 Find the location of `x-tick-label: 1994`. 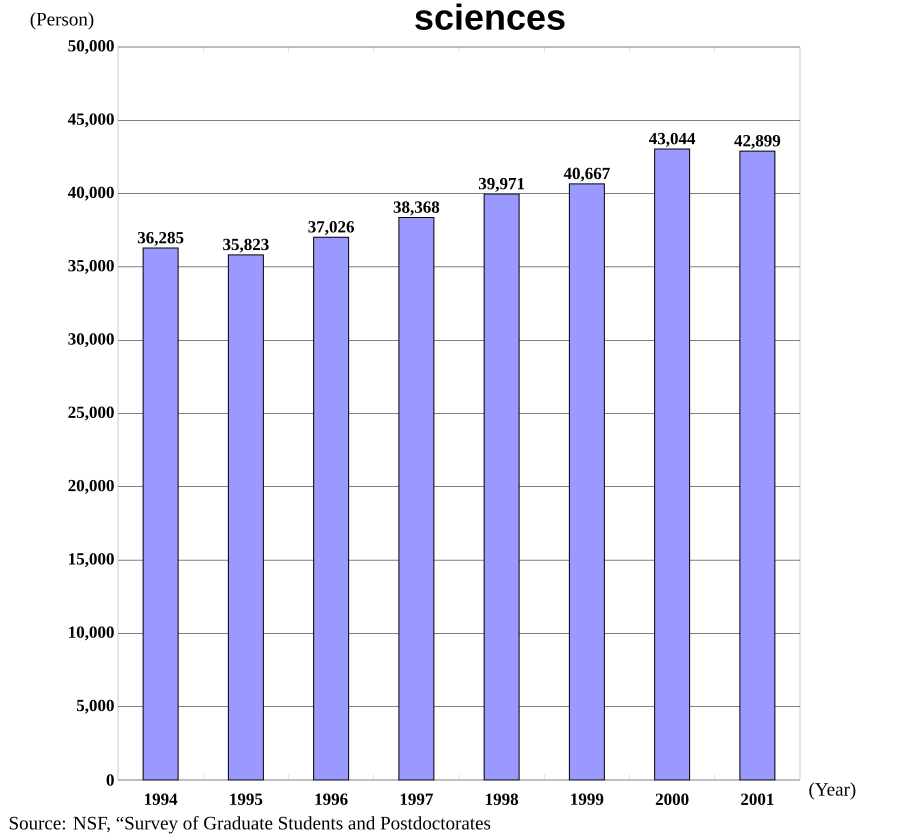

x-tick-label: 1994 is located at coordinates (161, 799).